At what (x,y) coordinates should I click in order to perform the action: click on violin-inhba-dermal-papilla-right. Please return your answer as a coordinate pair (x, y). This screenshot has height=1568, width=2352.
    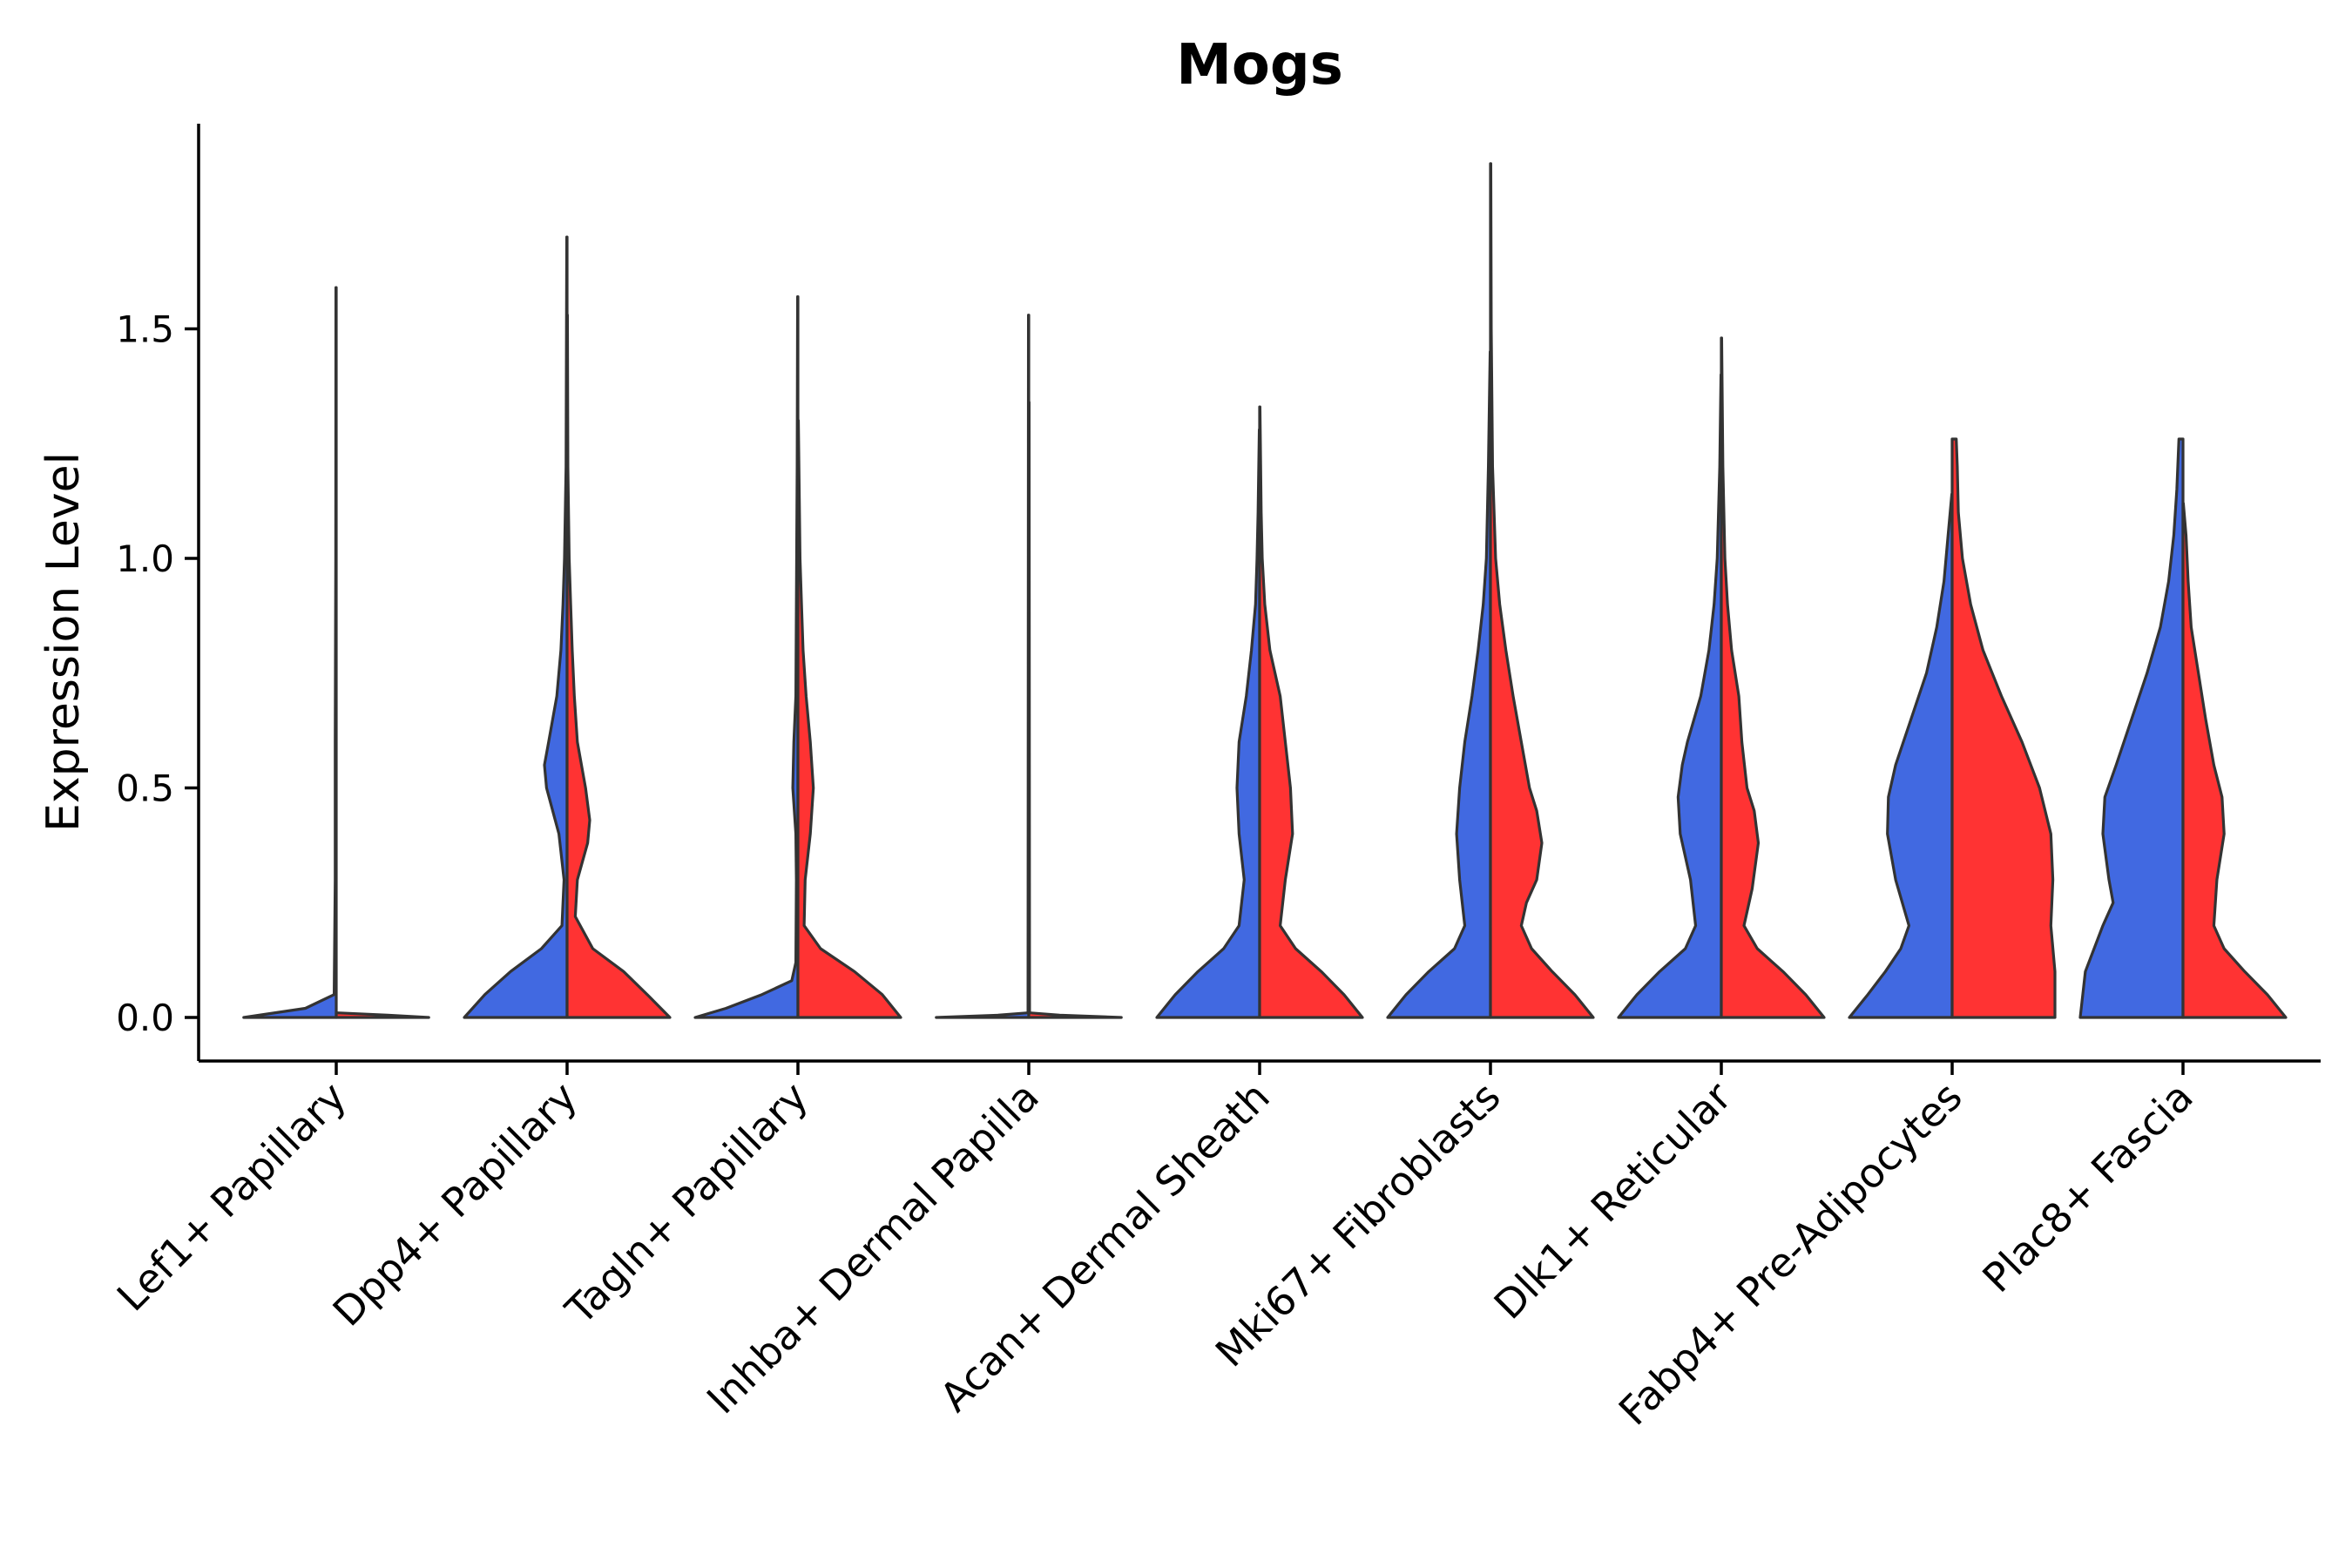
    Looking at the image, I should click on (1075, 710).